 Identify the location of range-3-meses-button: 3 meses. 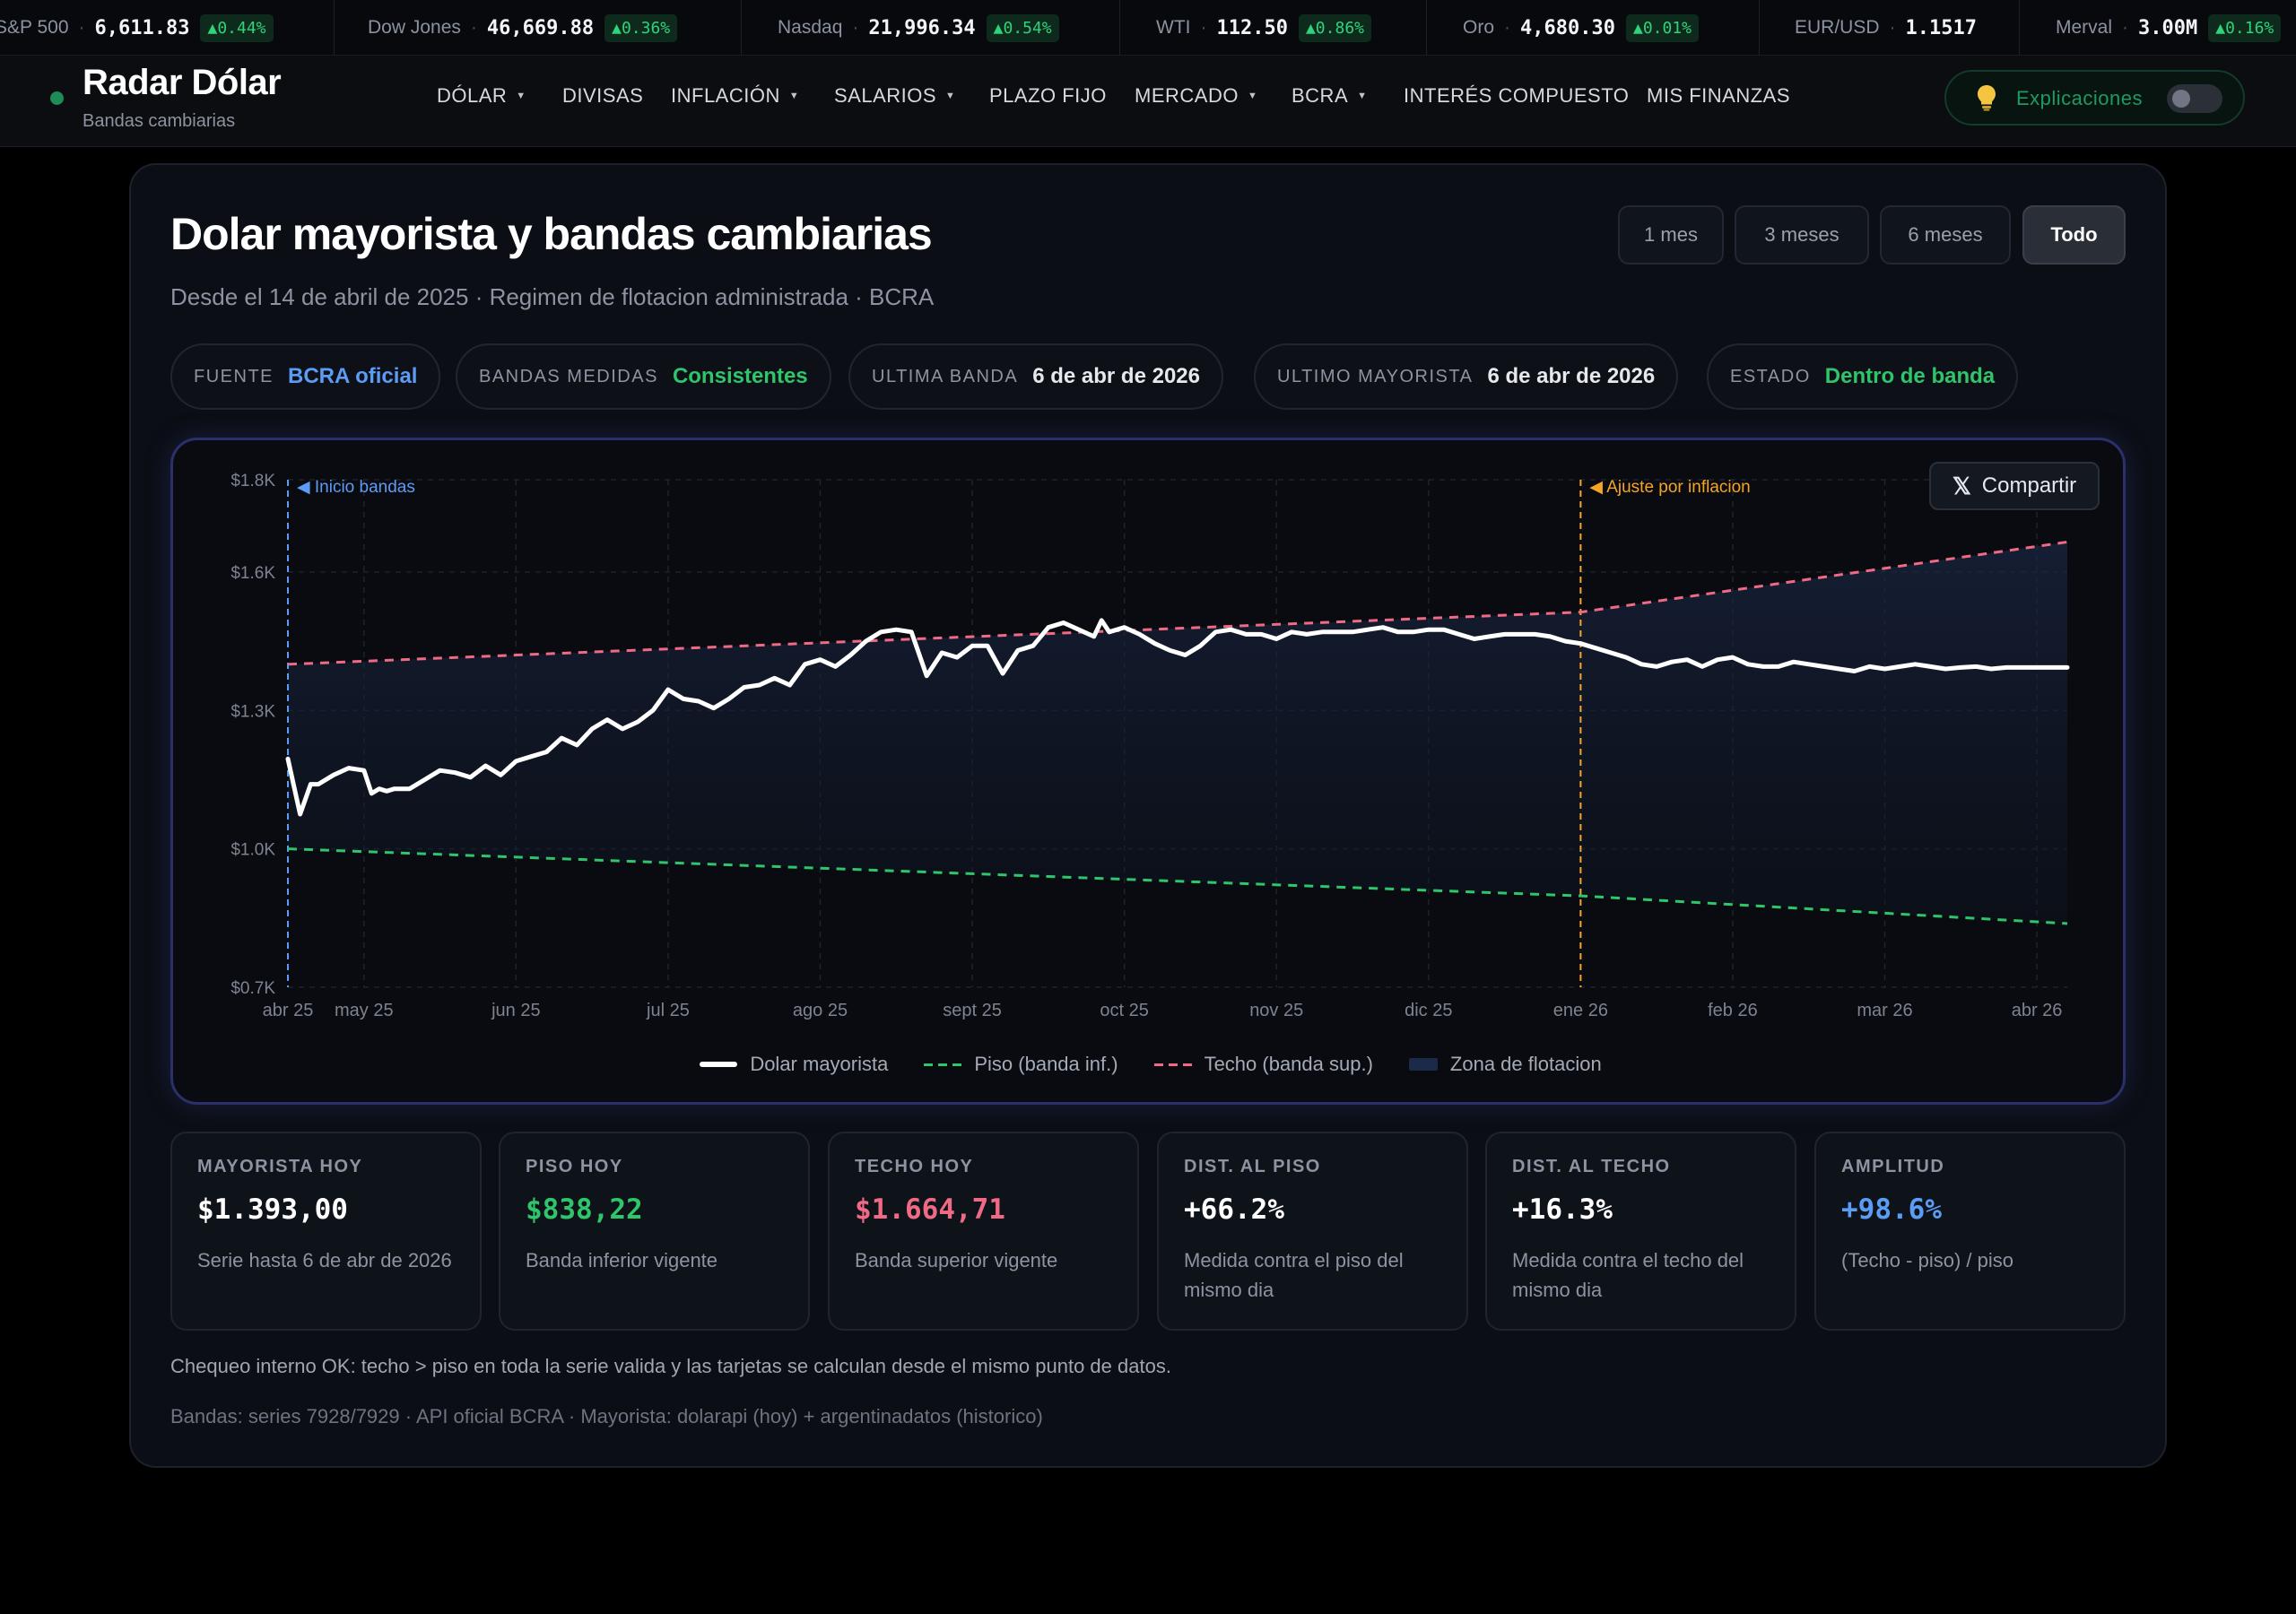
(1802, 235).